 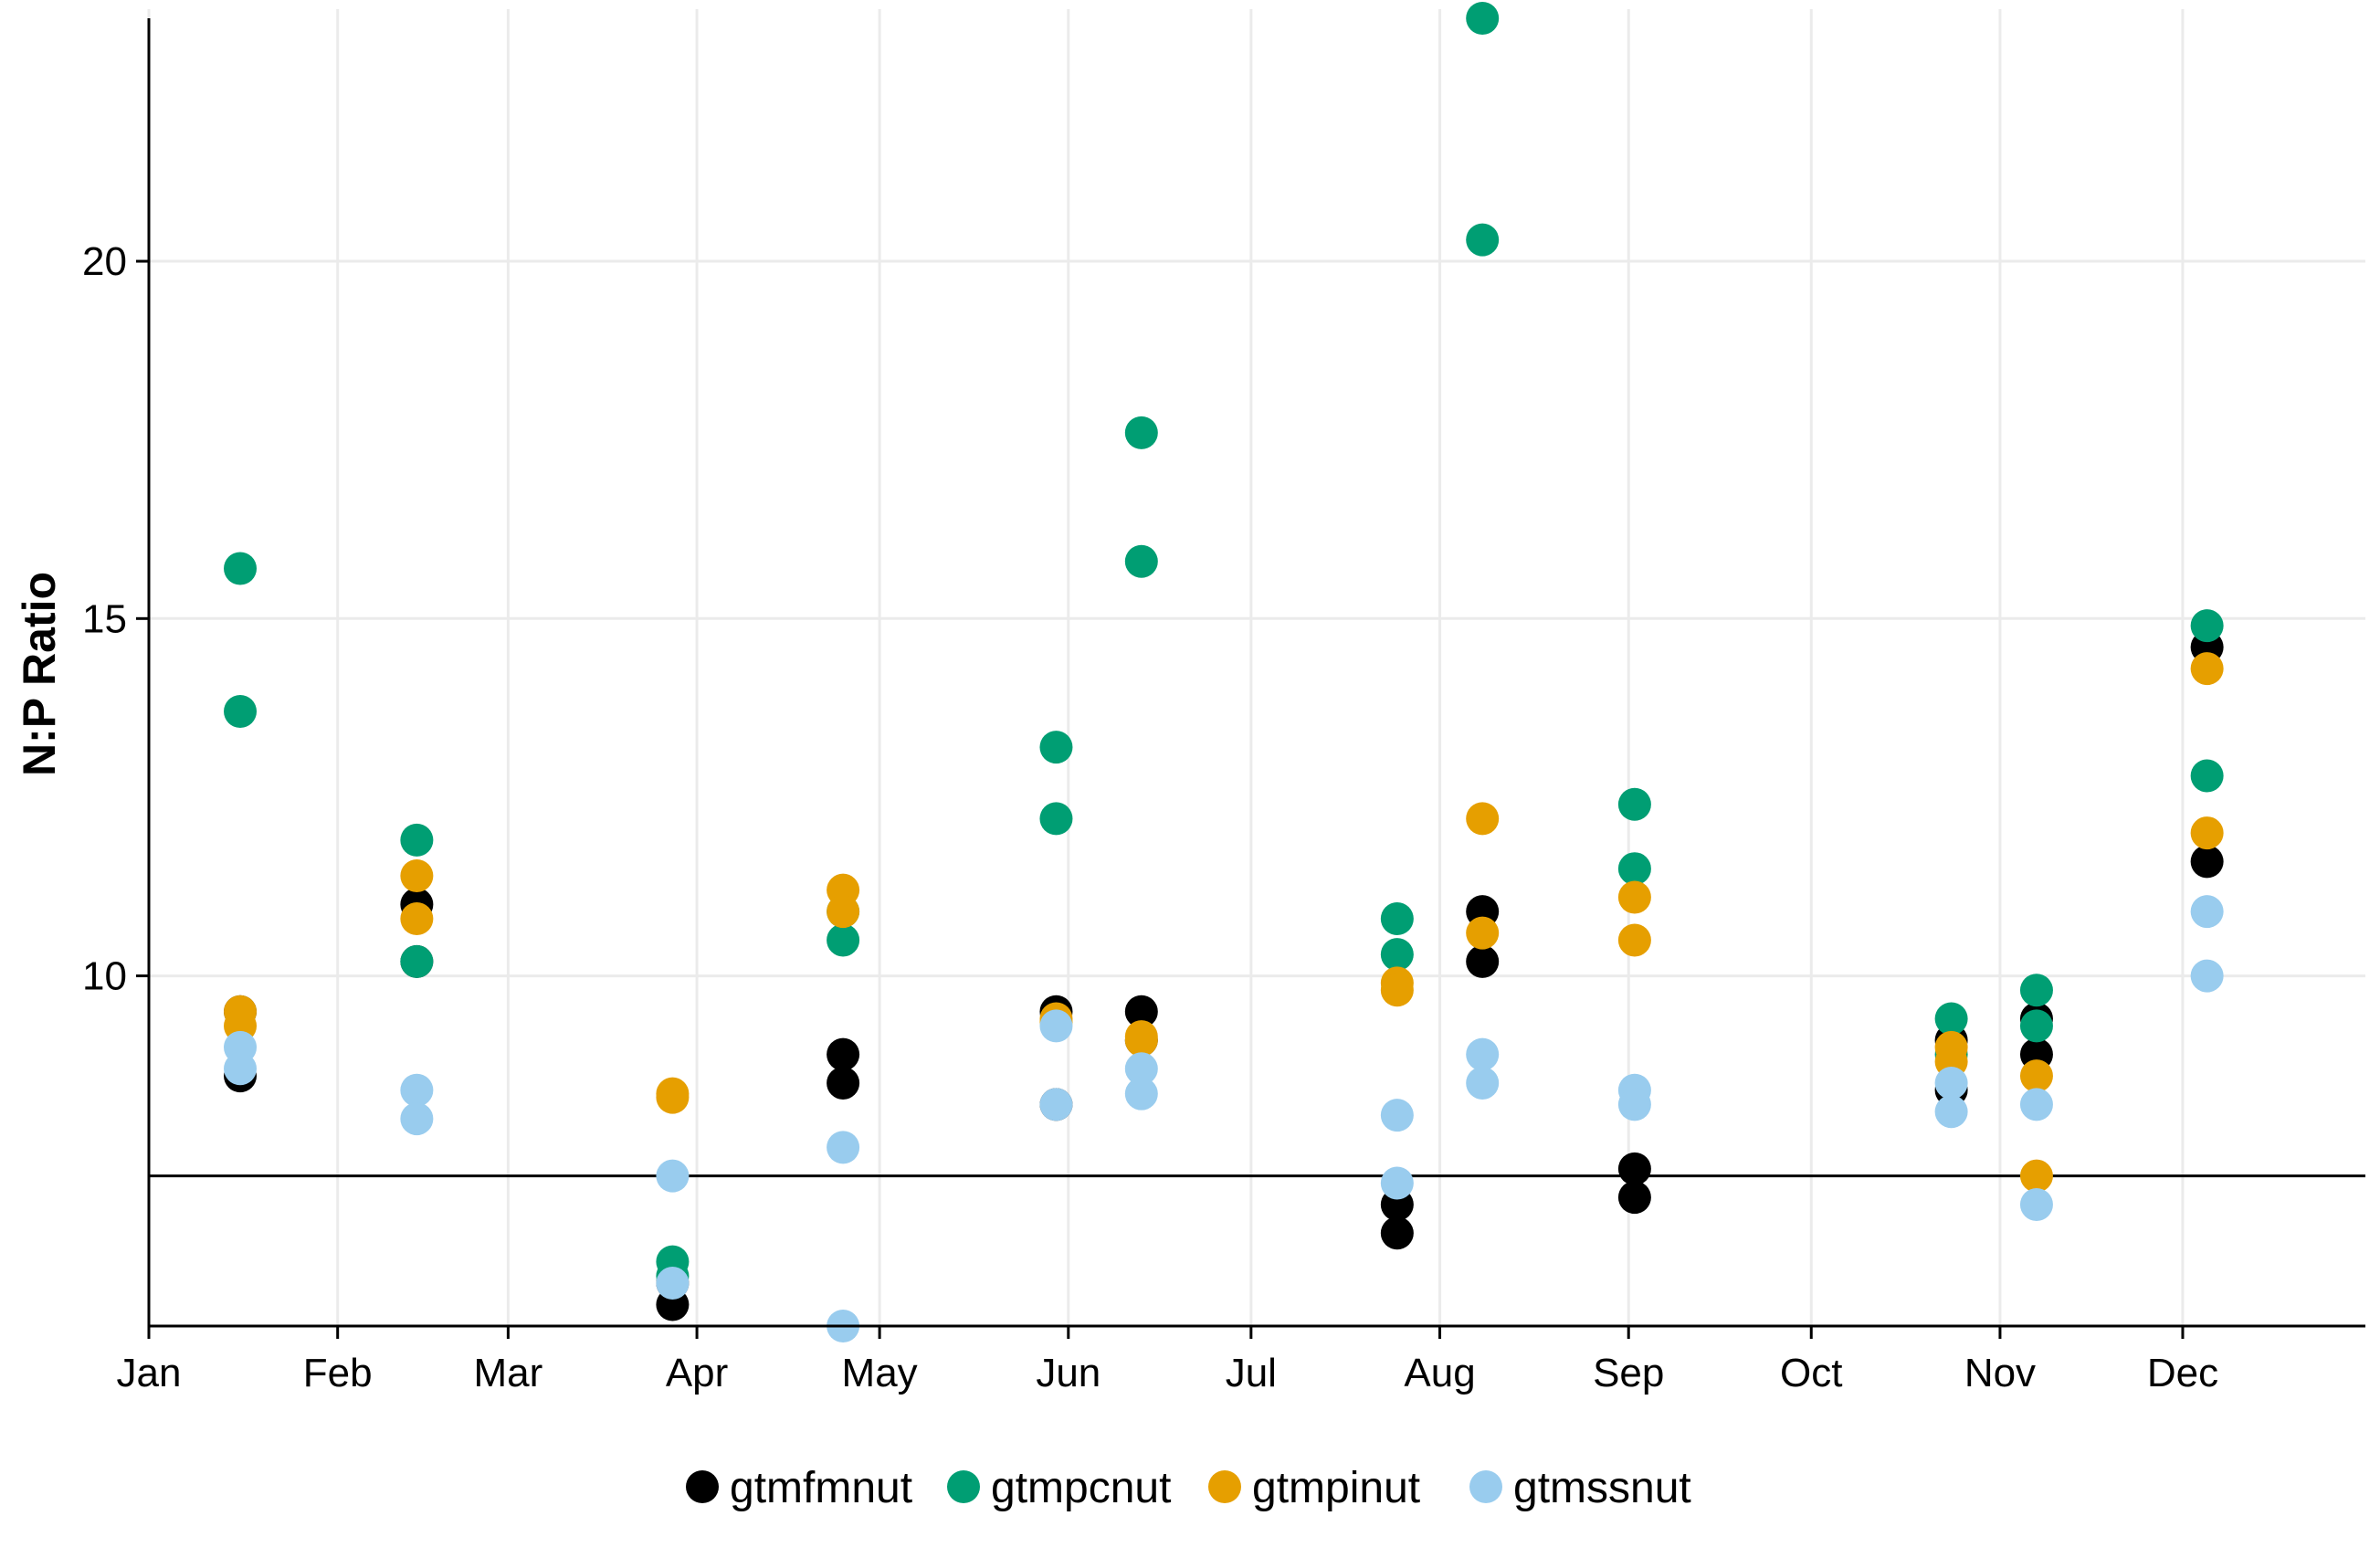 I want to click on legend-marker-gtmpinut, so click(x=1225, y=1486).